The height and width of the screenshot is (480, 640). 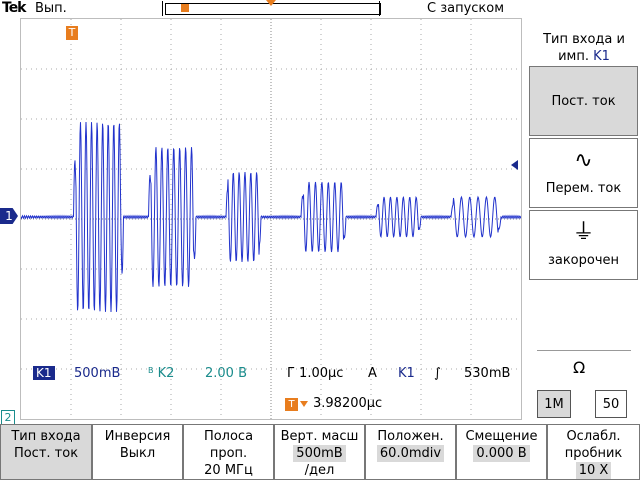 What do you see at coordinates (319, 470) in the screenshot?
I see `bottom-vscale-unit: /дел` at bounding box center [319, 470].